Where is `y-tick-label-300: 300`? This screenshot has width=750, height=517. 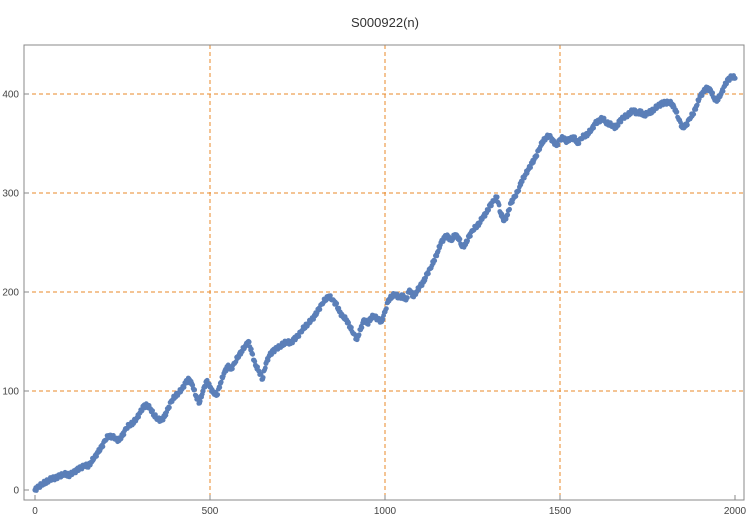 y-tick-label-300: 300 is located at coordinates (10, 194).